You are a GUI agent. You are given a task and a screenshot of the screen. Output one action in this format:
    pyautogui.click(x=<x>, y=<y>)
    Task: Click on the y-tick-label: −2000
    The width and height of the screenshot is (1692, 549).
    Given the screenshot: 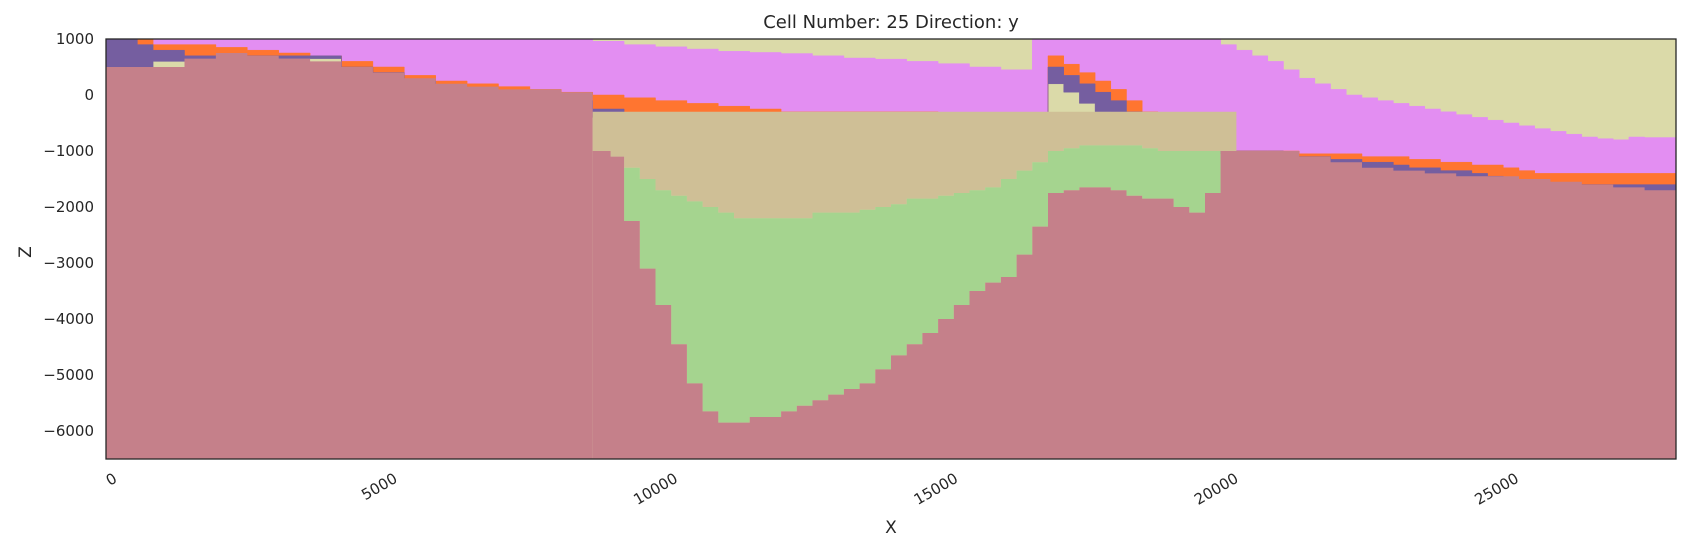 What is the action you would take?
    pyautogui.click(x=68, y=207)
    